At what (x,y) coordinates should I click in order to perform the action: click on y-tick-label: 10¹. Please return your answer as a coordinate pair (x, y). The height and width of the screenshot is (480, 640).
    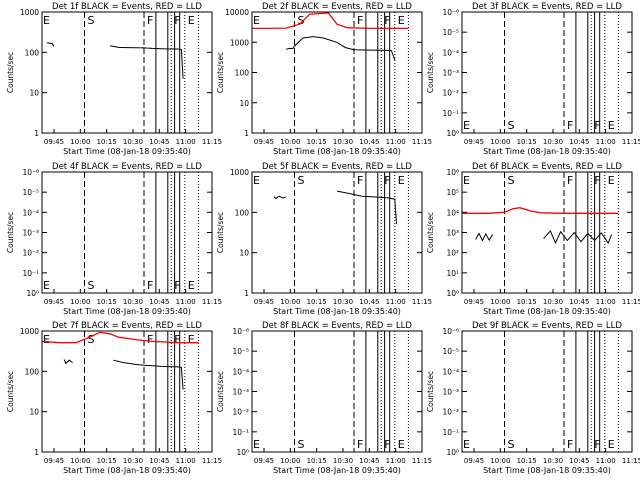
    Looking at the image, I should click on (452, 273).